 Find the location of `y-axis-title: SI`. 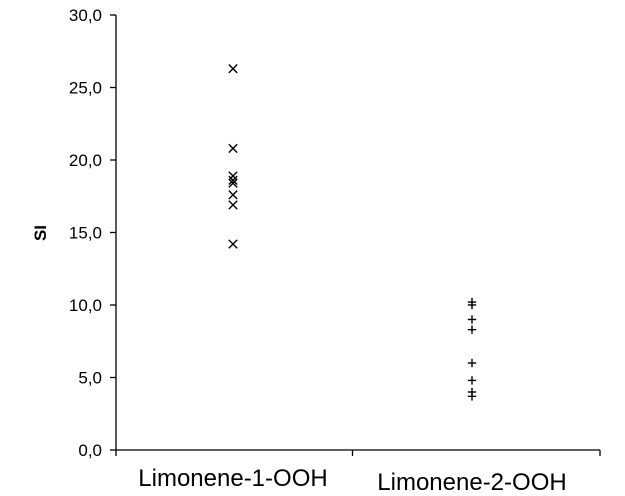

y-axis-title: SI is located at coordinates (40, 233).